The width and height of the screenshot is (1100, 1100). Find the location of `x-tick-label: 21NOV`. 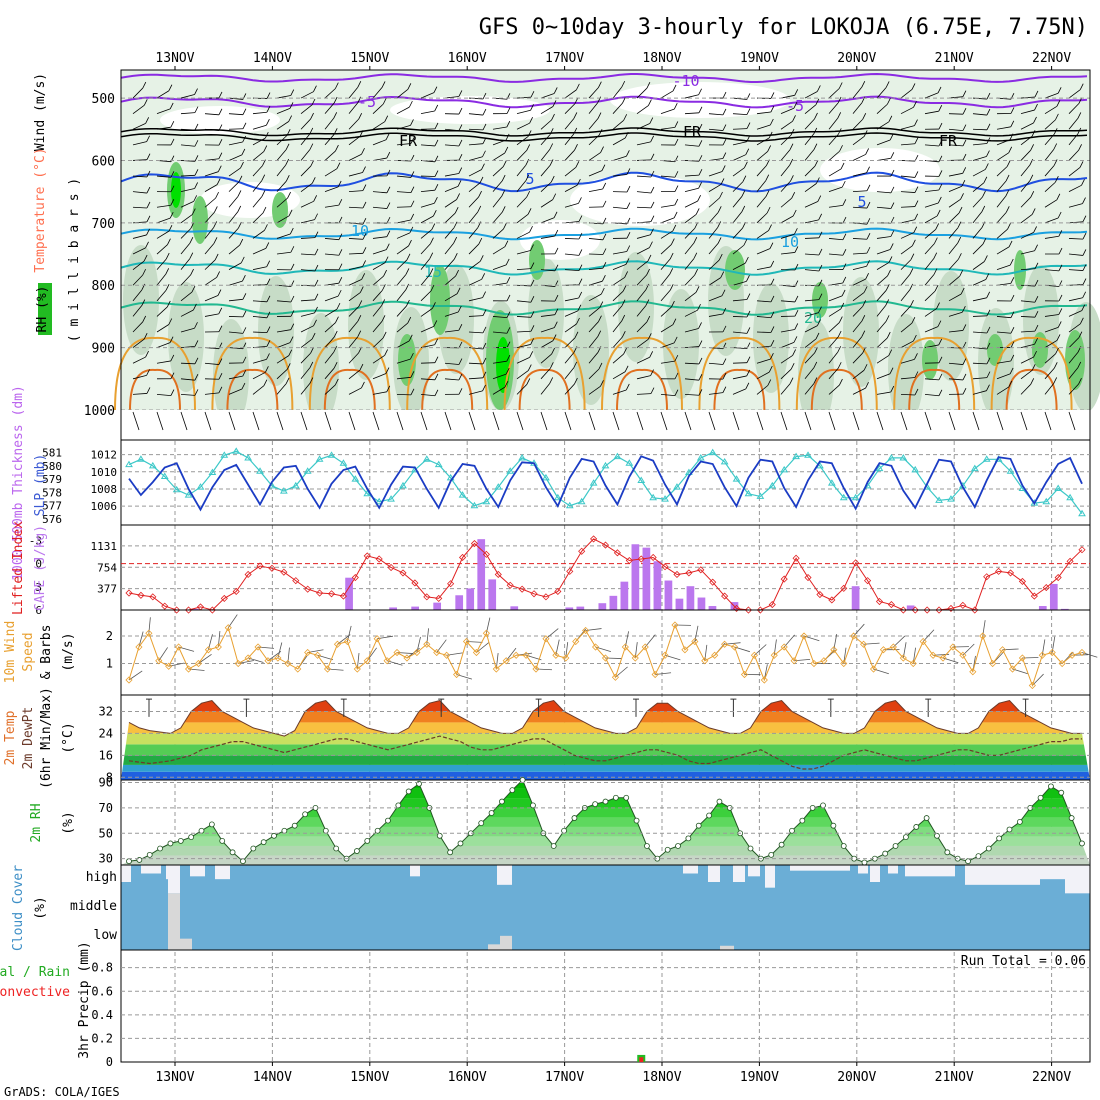

x-tick-label: 21NOV is located at coordinates (954, 58).